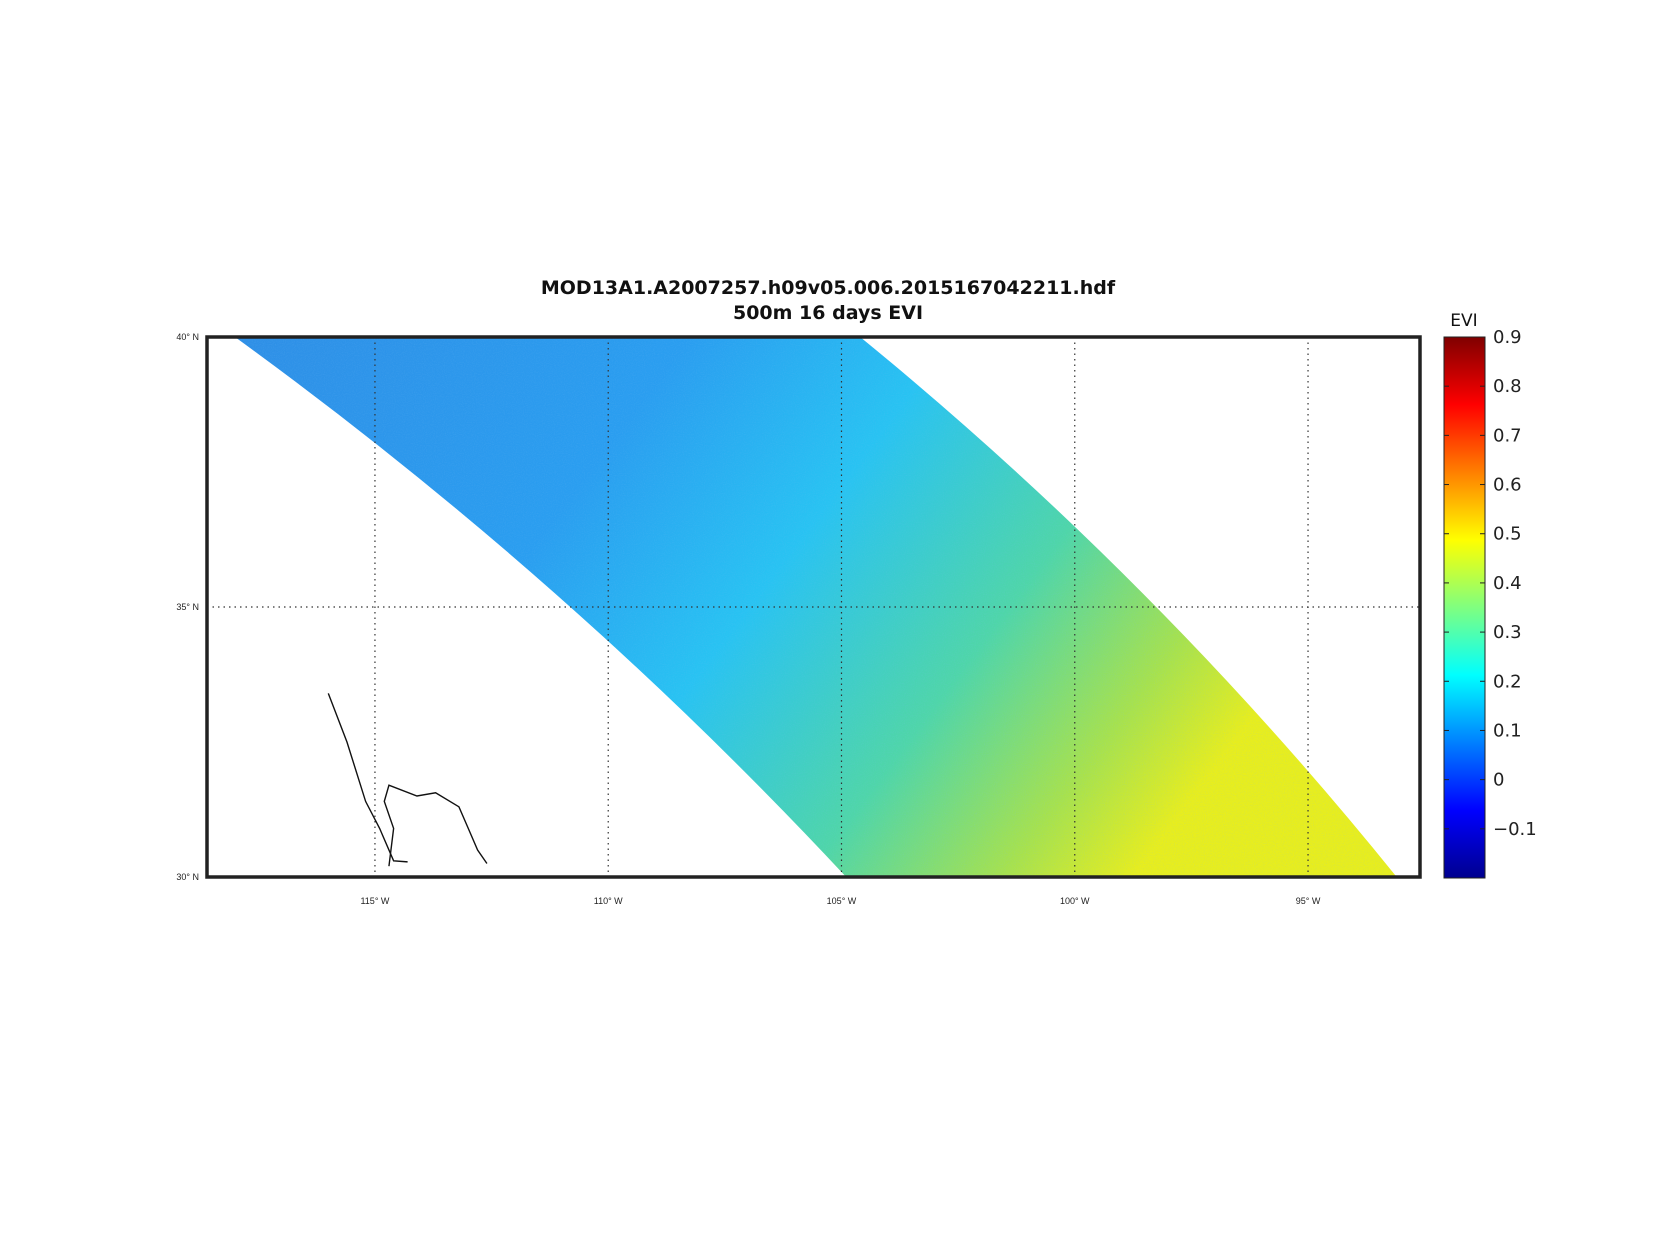  I want to click on lon-tick-label-1: 110° W, so click(608, 901).